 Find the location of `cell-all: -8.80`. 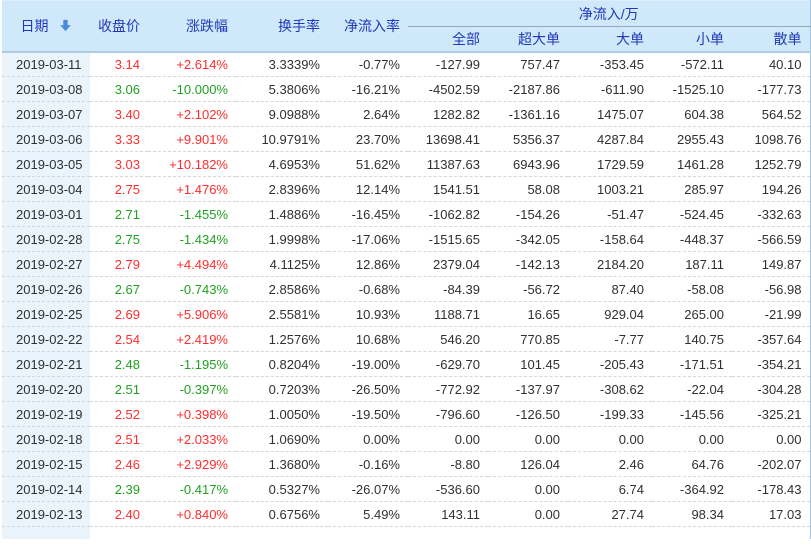

cell-all: -8.80 is located at coordinates (448, 464).